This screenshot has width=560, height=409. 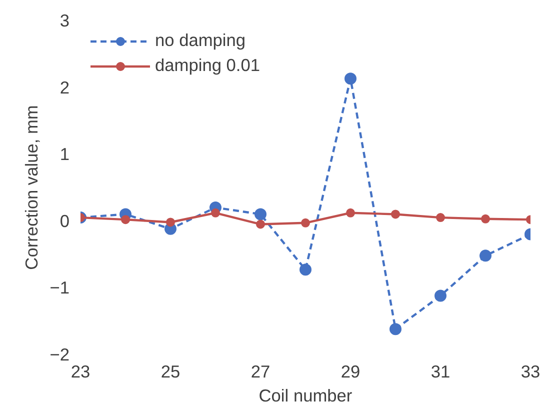 I want to click on x-tick-label: 25, so click(x=170, y=372).